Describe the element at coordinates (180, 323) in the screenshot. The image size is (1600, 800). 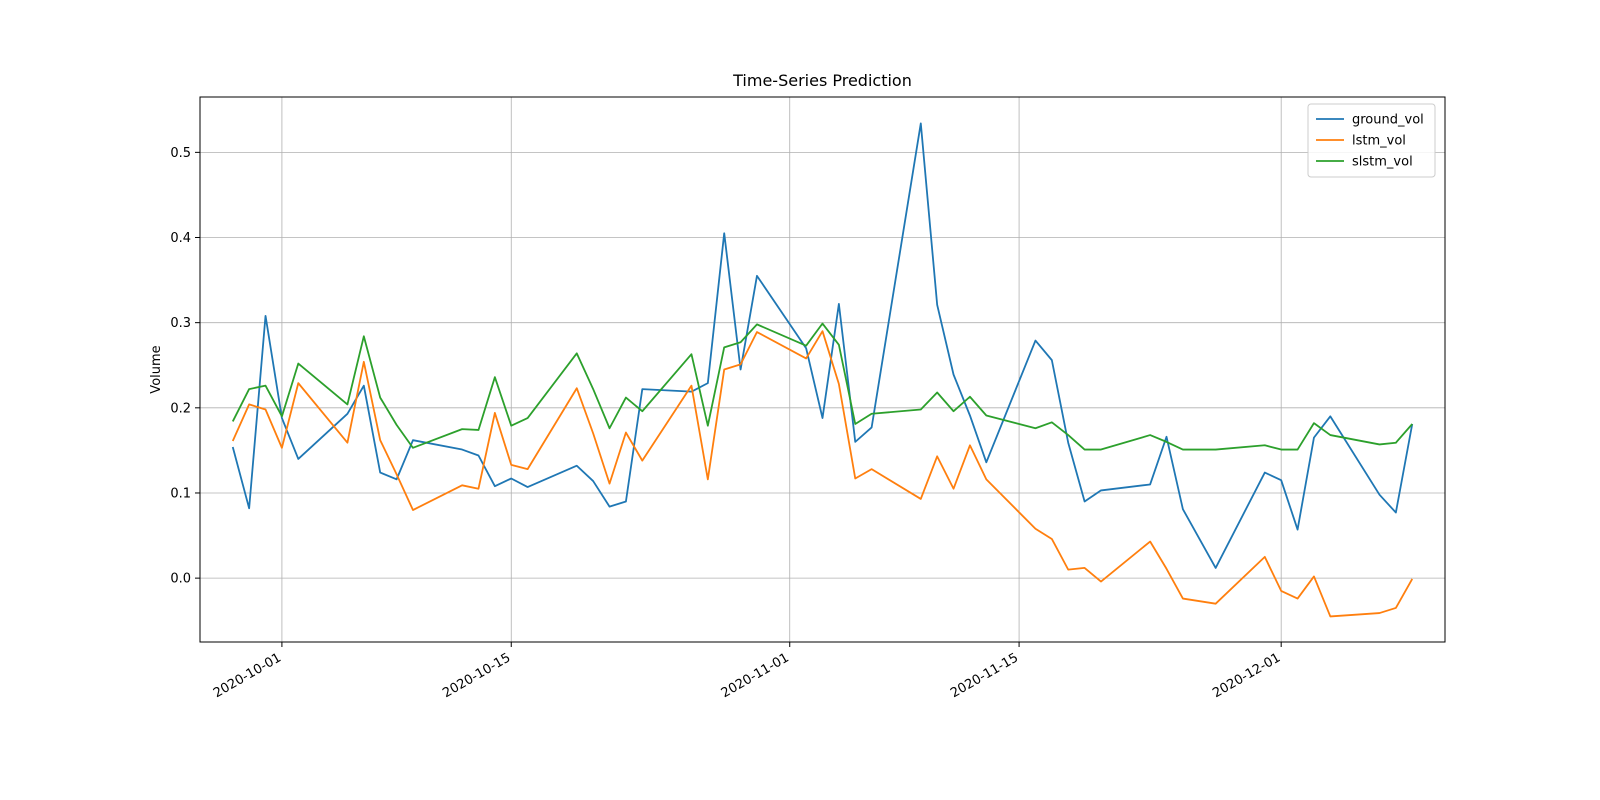
I see `y-tick-label: 0.3` at that location.